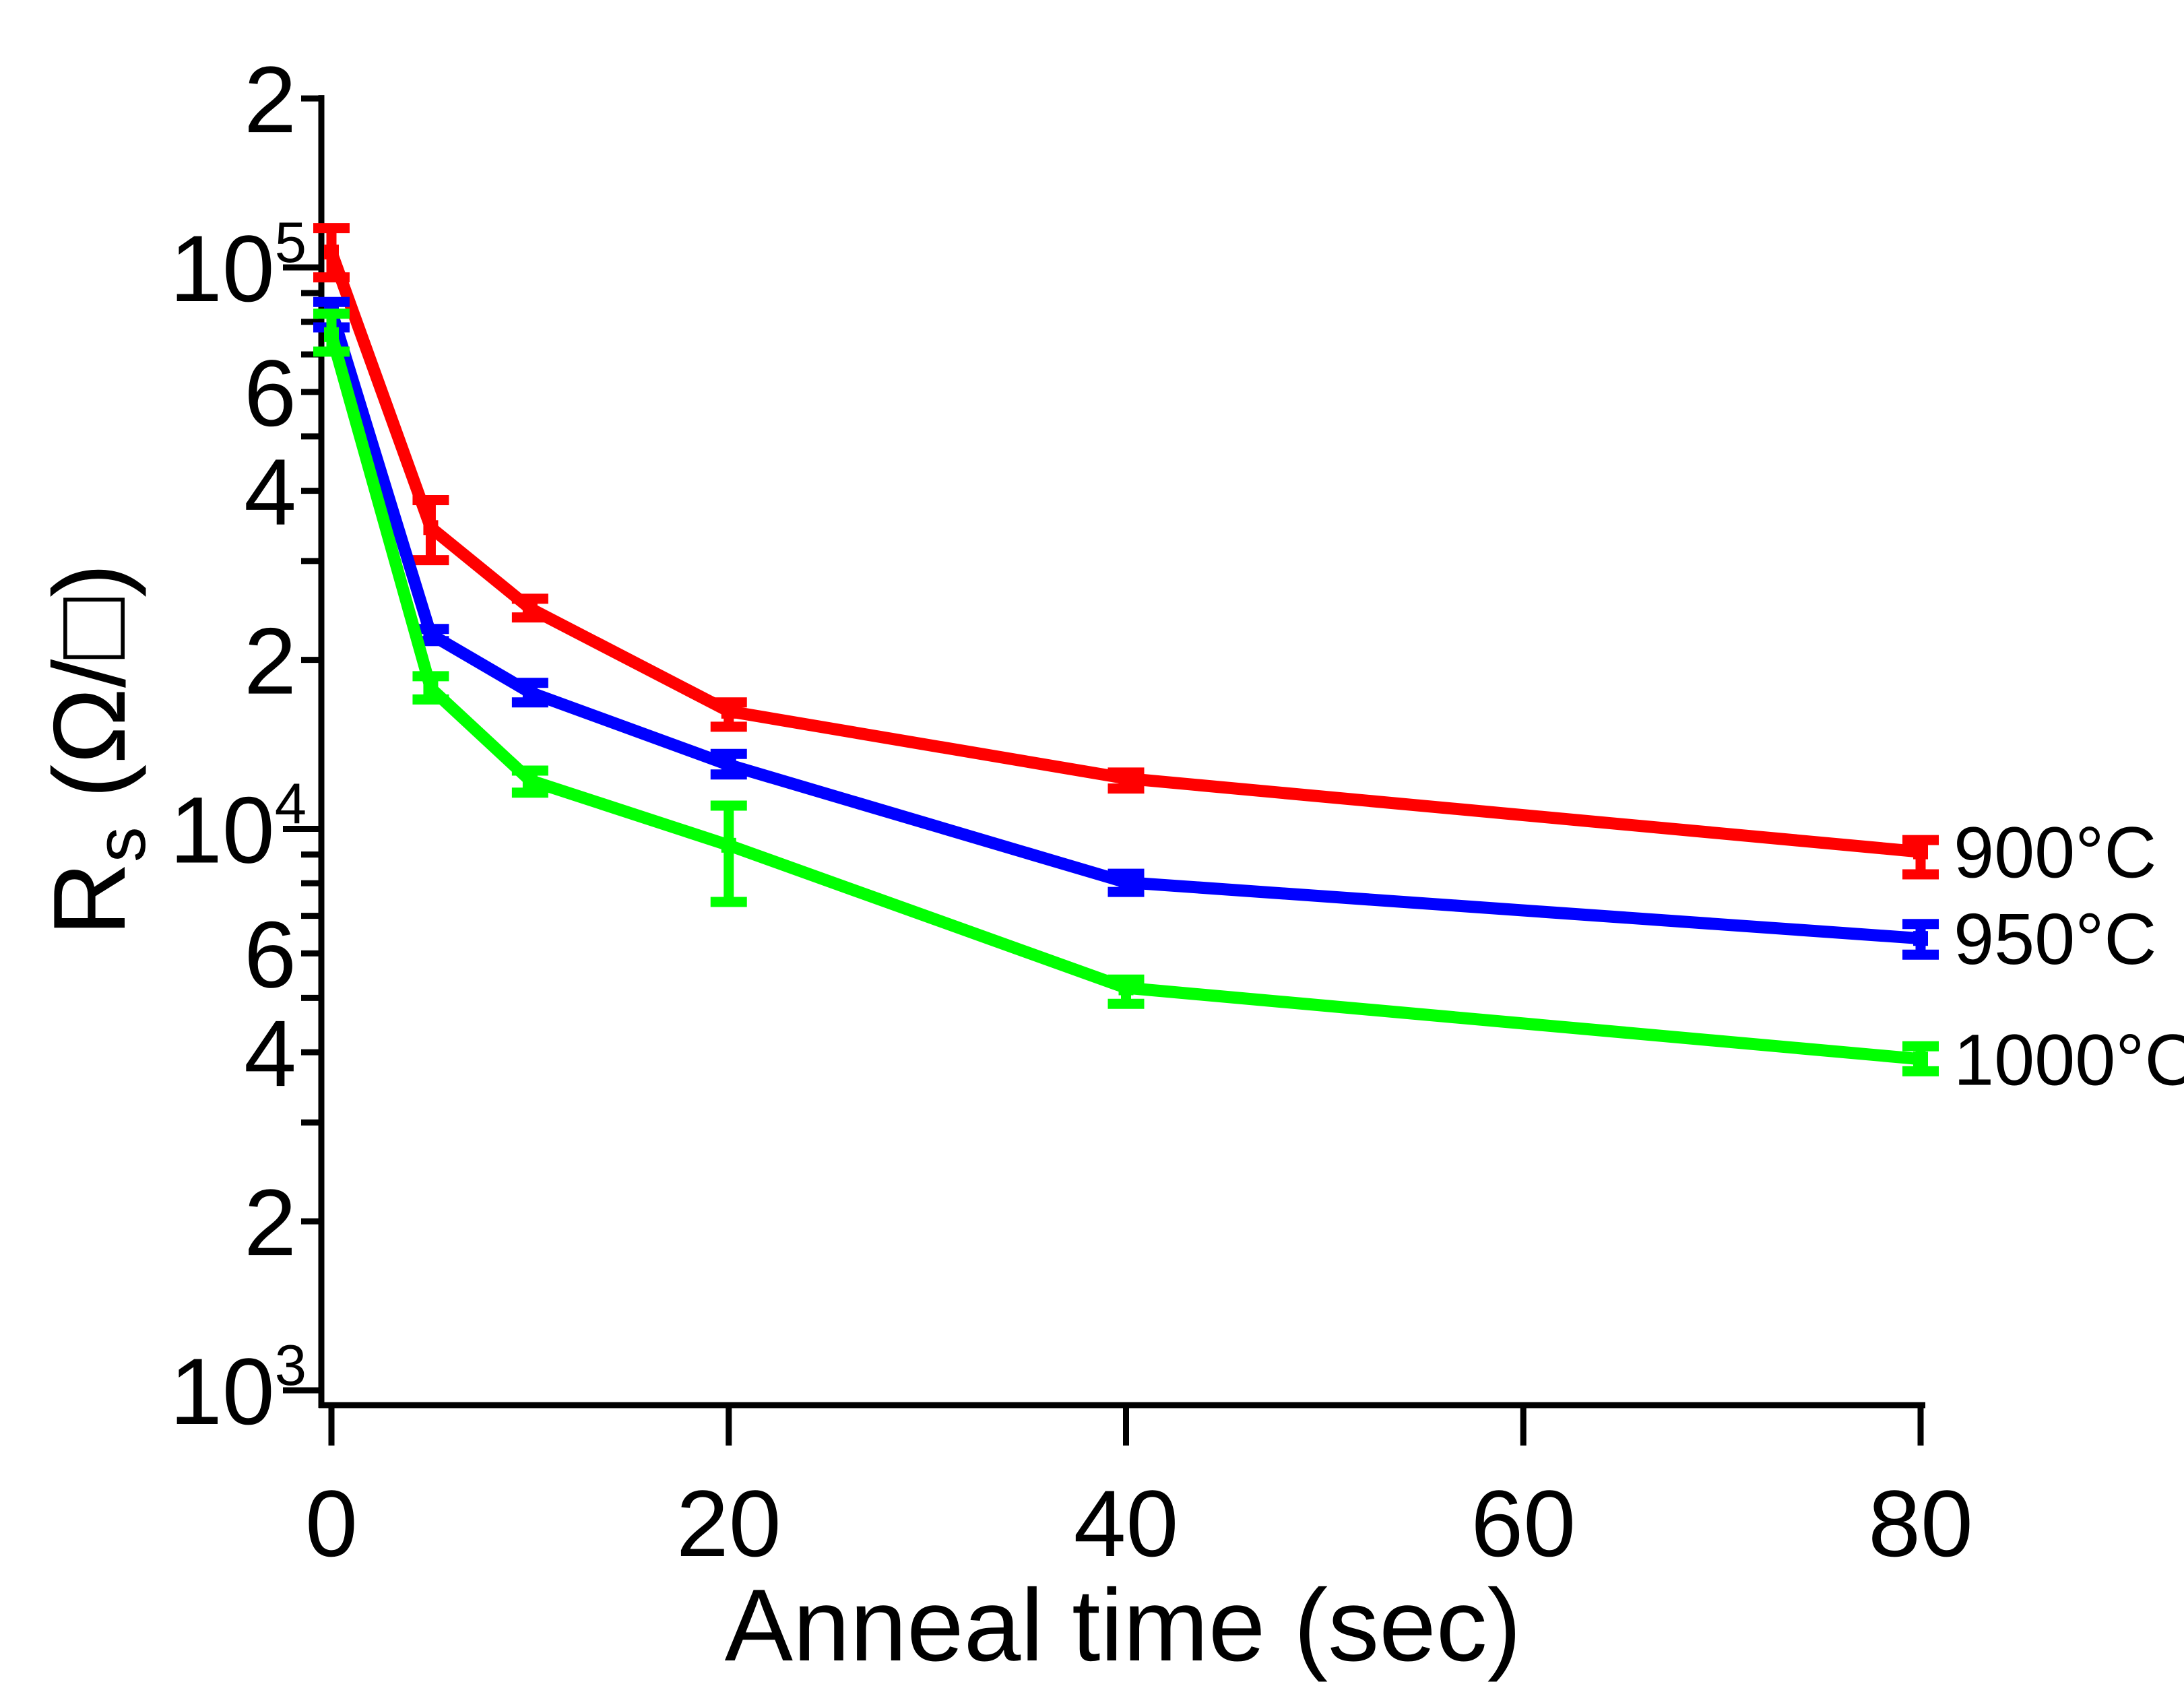  I want to click on legend-label-900°C: 900°C, so click(2055, 852).